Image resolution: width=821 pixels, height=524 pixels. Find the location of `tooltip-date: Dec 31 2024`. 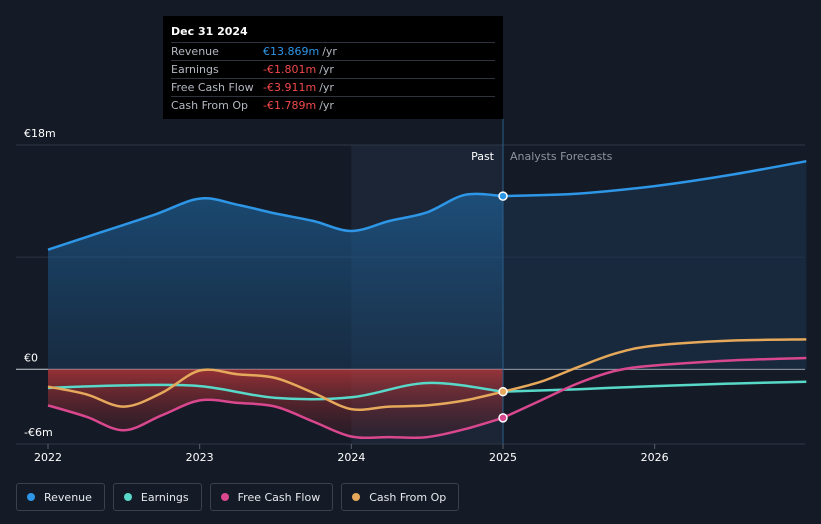

tooltip-date: Dec 31 2024 is located at coordinates (209, 31).